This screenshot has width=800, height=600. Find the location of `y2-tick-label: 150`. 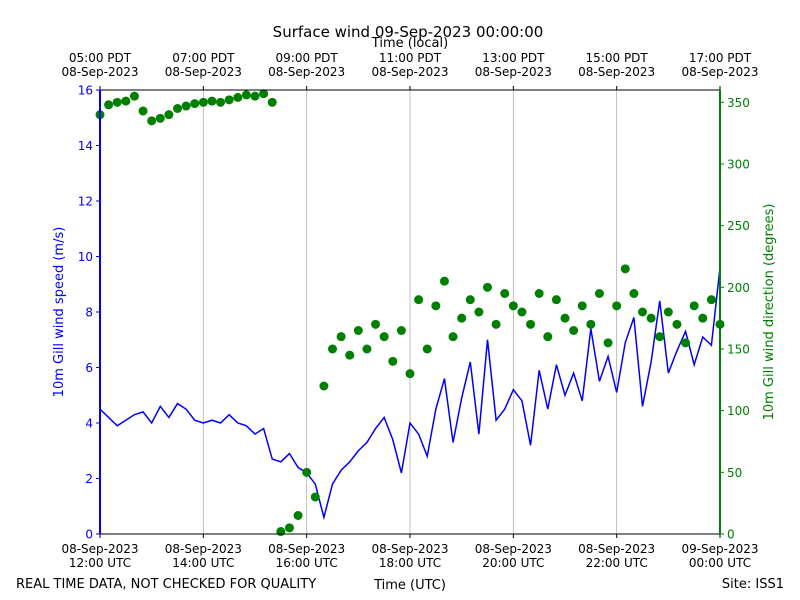

y2-tick-label: 150 is located at coordinates (738, 350).